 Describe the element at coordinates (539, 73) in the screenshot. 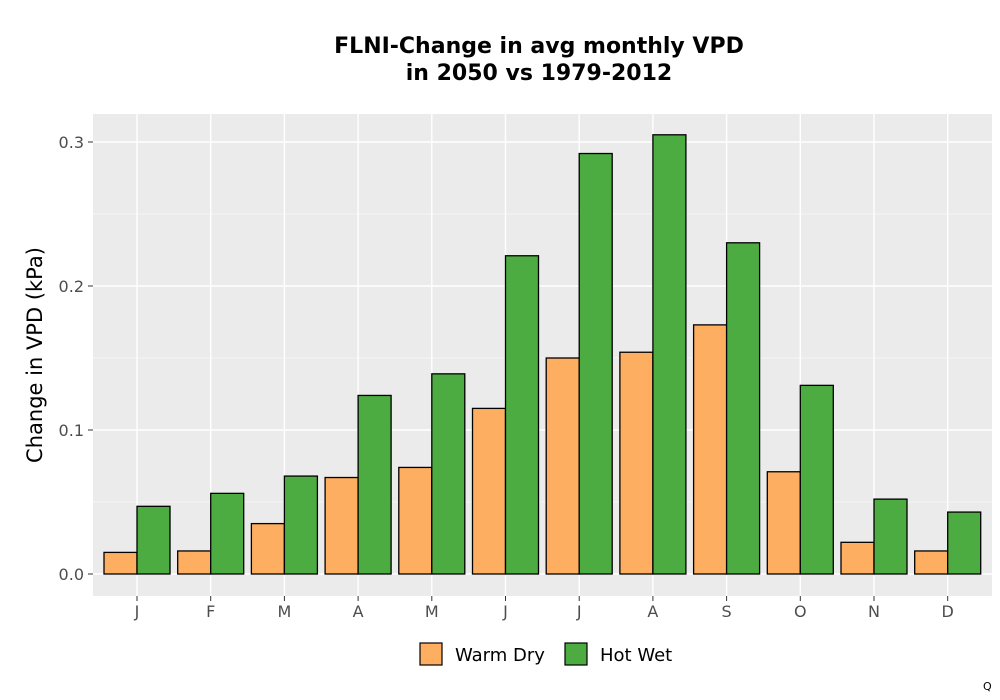

I see `chart-title-line-2: in 2050 vs 1979-2012` at that location.